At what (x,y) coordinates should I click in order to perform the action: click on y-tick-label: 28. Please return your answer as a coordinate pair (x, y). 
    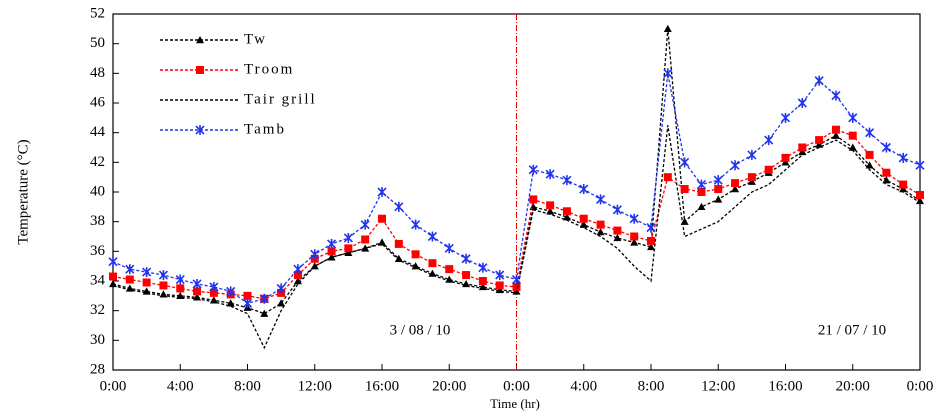
    Looking at the image, I should click on (97, 369).